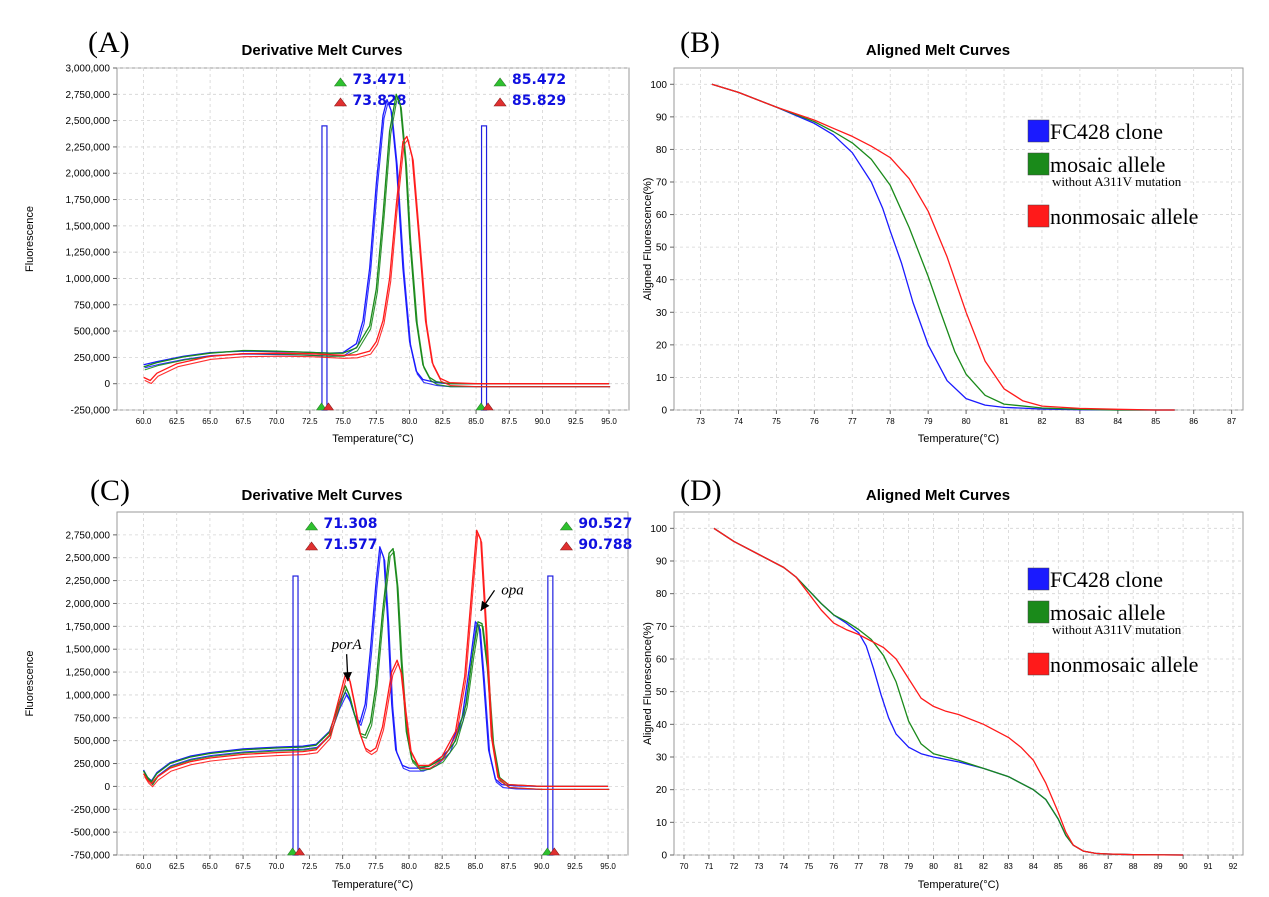  I want to click on series-replicate-green, so click(377, 670).